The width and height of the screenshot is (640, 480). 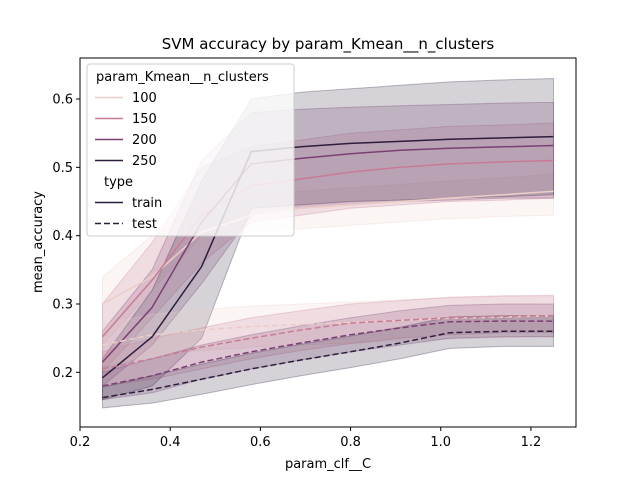 What do you see at coordinates (144, 140) in the screenshot?
I see `legend-entry: 200` at bounding box center [144, 140].